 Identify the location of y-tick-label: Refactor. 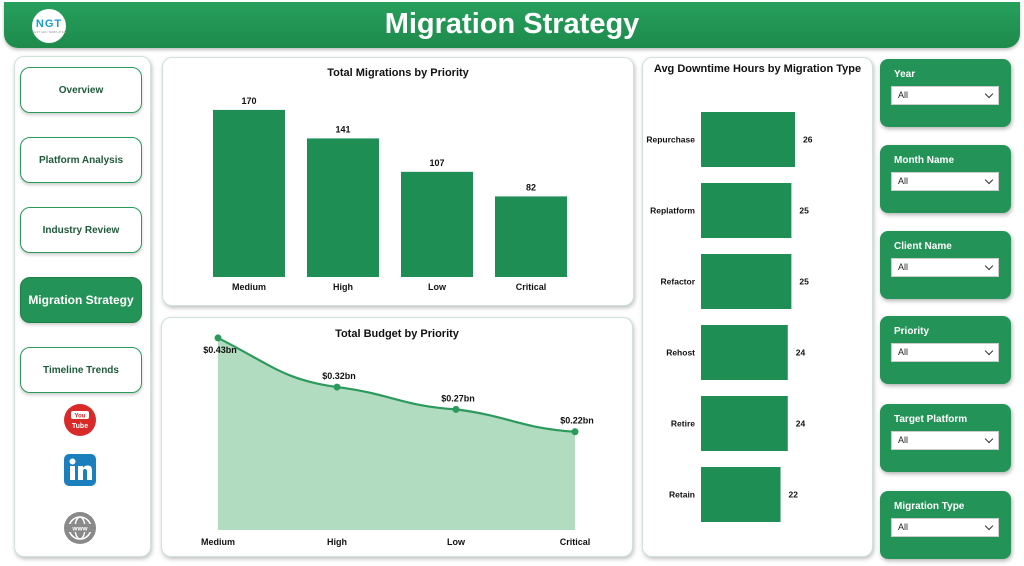
(678, 282).